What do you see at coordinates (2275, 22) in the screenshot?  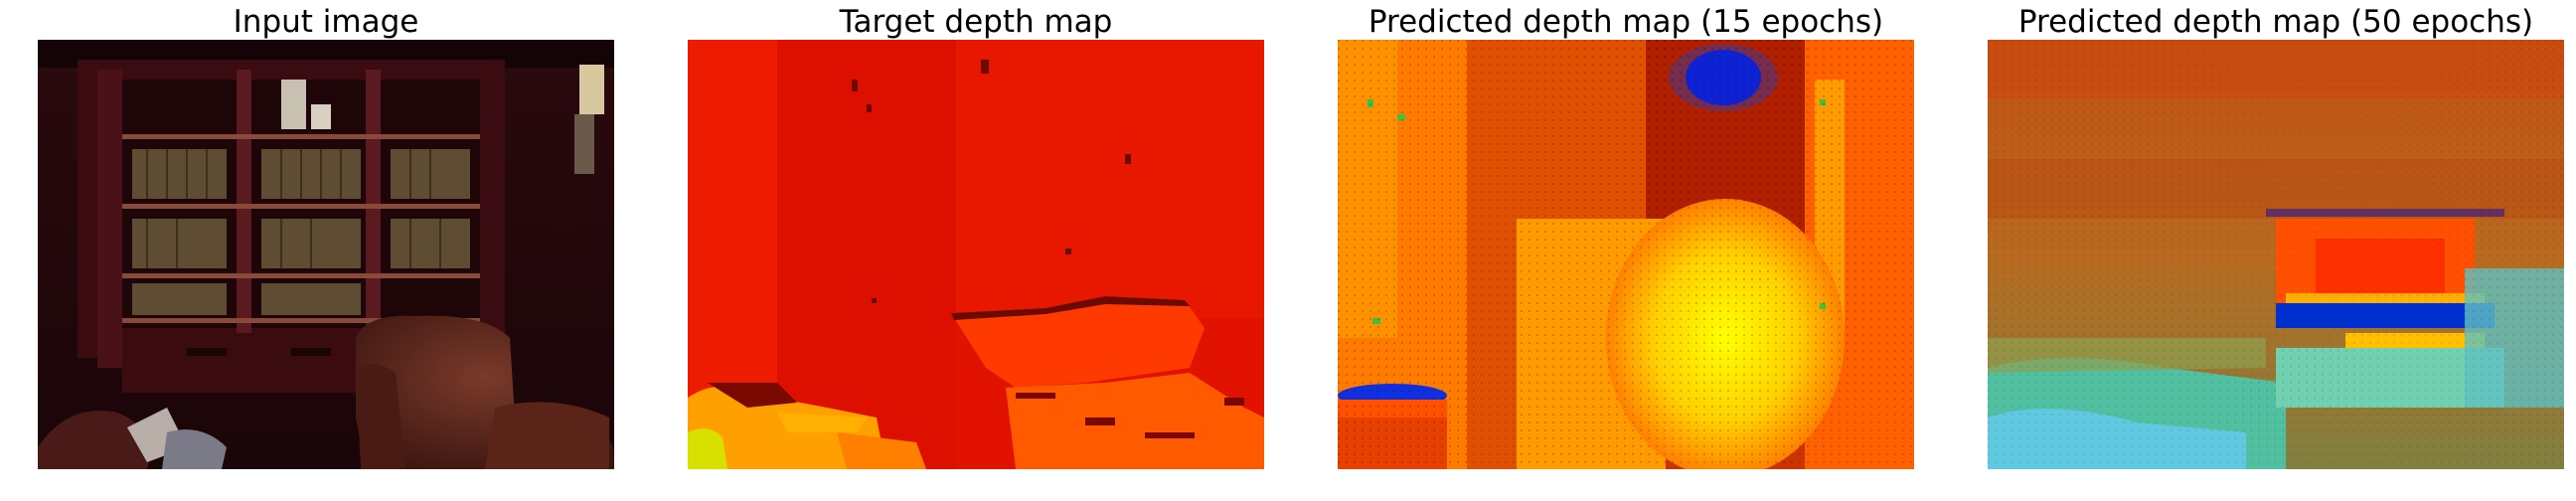 I see `panel-title: Predicted depth map (50 epochs)` at bounding box center [2275, 22].